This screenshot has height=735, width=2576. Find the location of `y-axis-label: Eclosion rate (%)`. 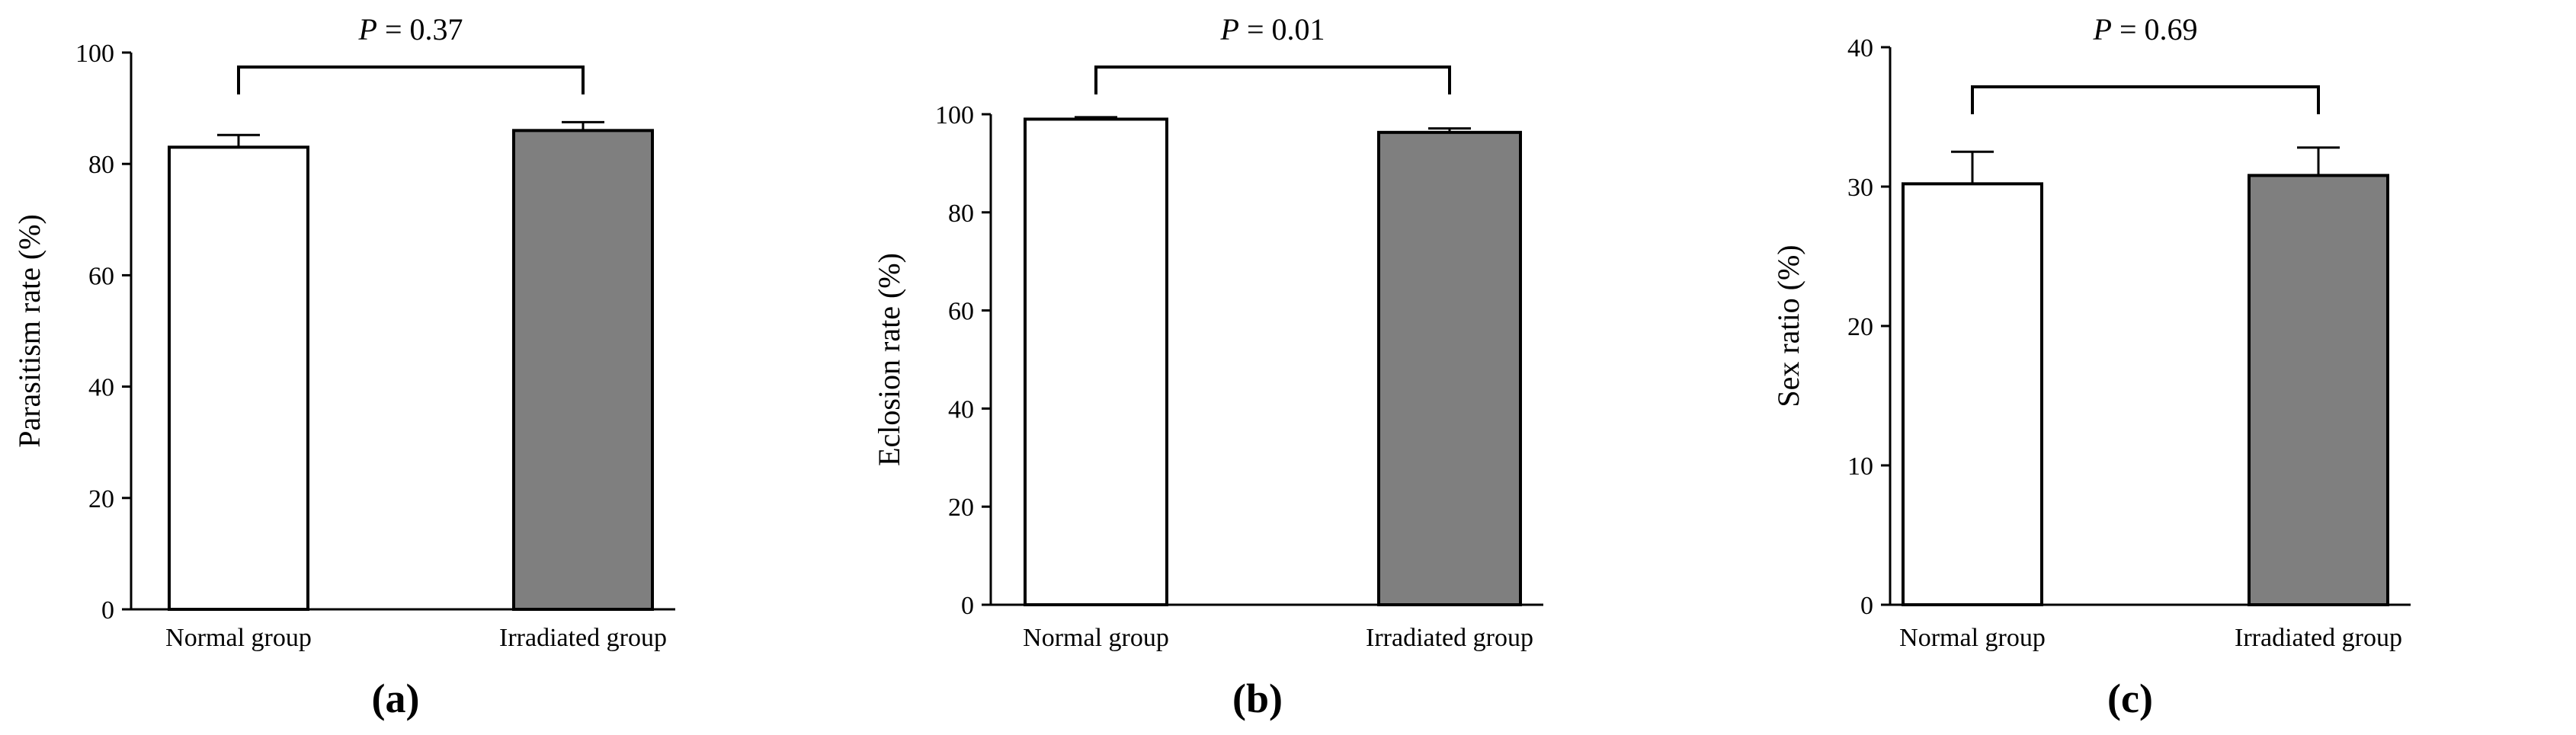

y-axis-label: Eclosion rate (%) is located at coordinates (889, 359).